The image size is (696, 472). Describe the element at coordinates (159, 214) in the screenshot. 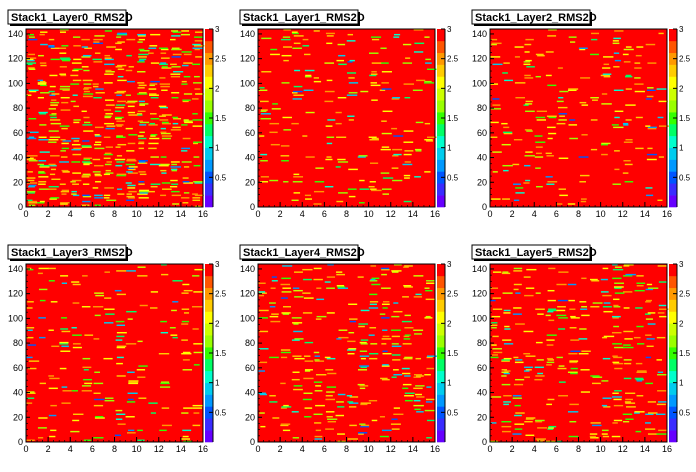

I see `x-tick-label: 12` at that location.